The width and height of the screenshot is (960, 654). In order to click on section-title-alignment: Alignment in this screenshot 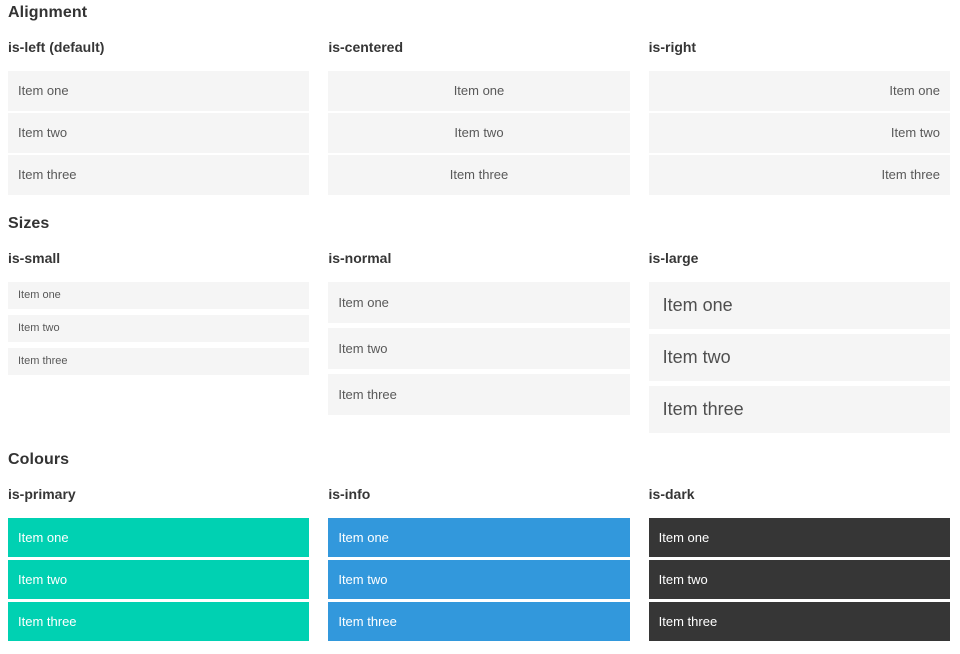, I will do `click(48, 12)`.